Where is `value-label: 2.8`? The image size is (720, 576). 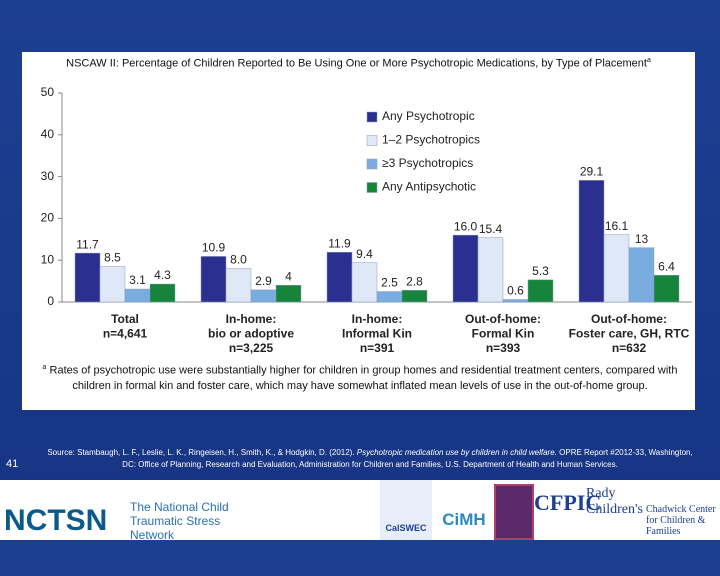
value-label: 2.8 is located at coordinates (414, 281).